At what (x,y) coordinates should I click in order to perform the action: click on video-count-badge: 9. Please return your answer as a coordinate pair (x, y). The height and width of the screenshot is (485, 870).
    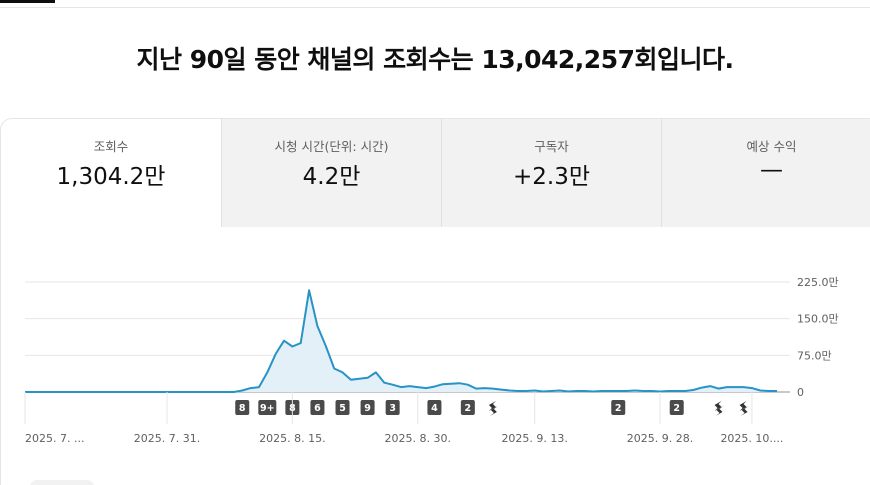
    Looking at the image, I should click on (367, 407).